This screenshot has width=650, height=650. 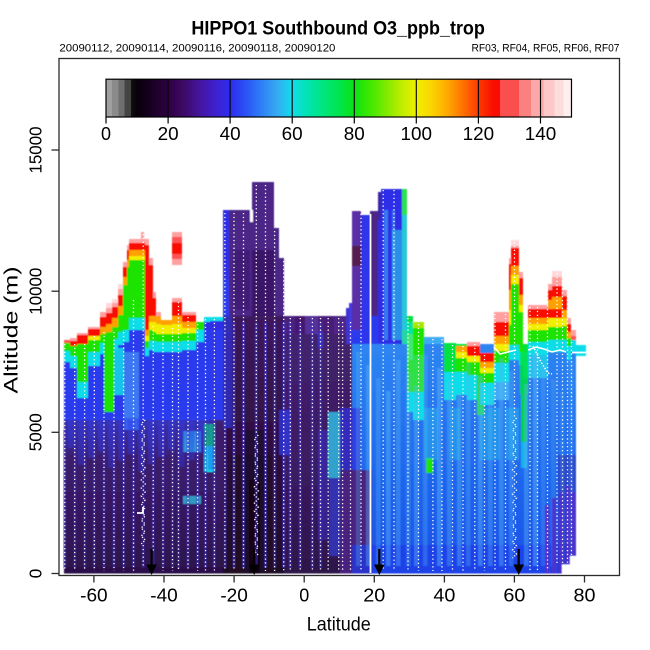 What do you see at coordinates (546, 48) in the screenshot?
I see `svg-text: RF03, RF04, RF05, RF06, RF07` at bounding box center [546, 48].